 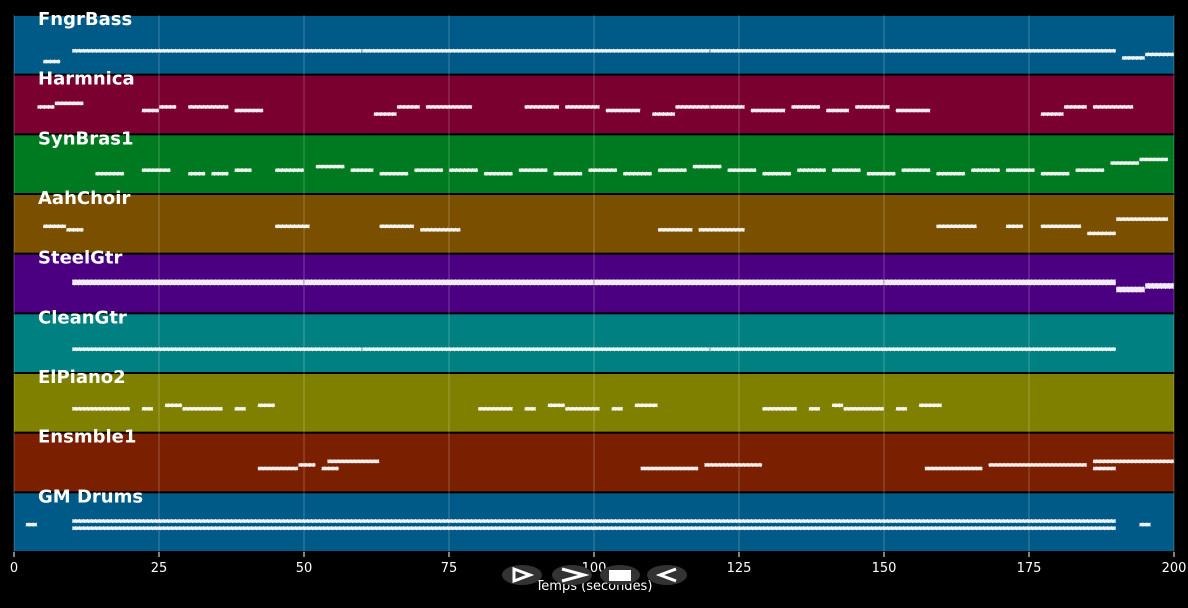 I want to click on stop-button, so click(x=620, y=575).